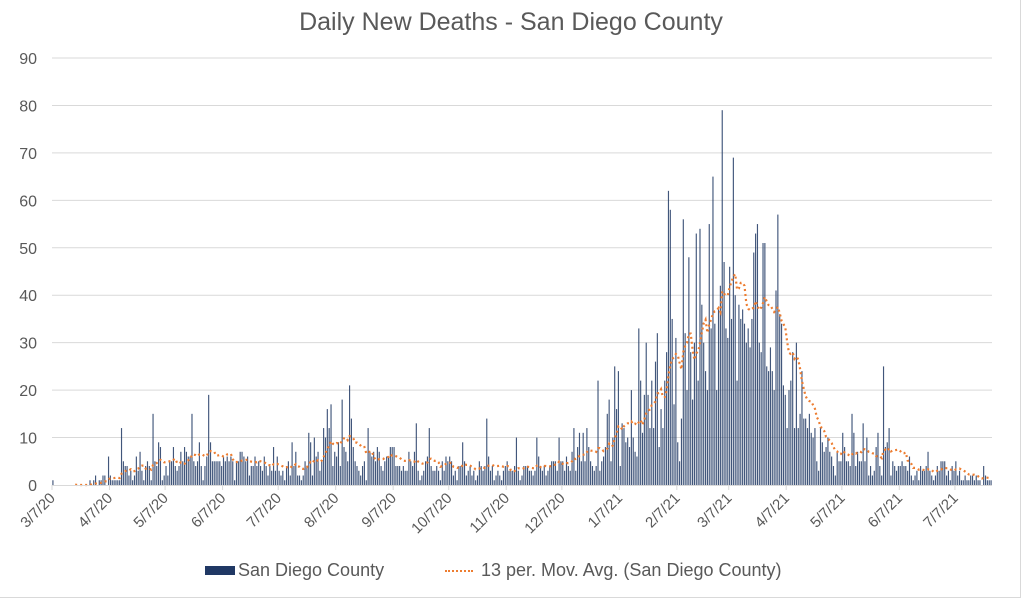 The width and height of the screenshot is (1022, 599). I want to click on legend-label-bars: San Diego County, so click(311, 570).